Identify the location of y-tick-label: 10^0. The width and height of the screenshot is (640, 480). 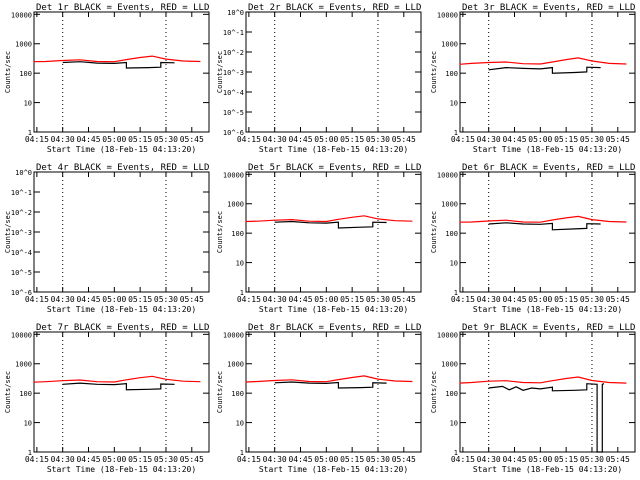
(23, 173).